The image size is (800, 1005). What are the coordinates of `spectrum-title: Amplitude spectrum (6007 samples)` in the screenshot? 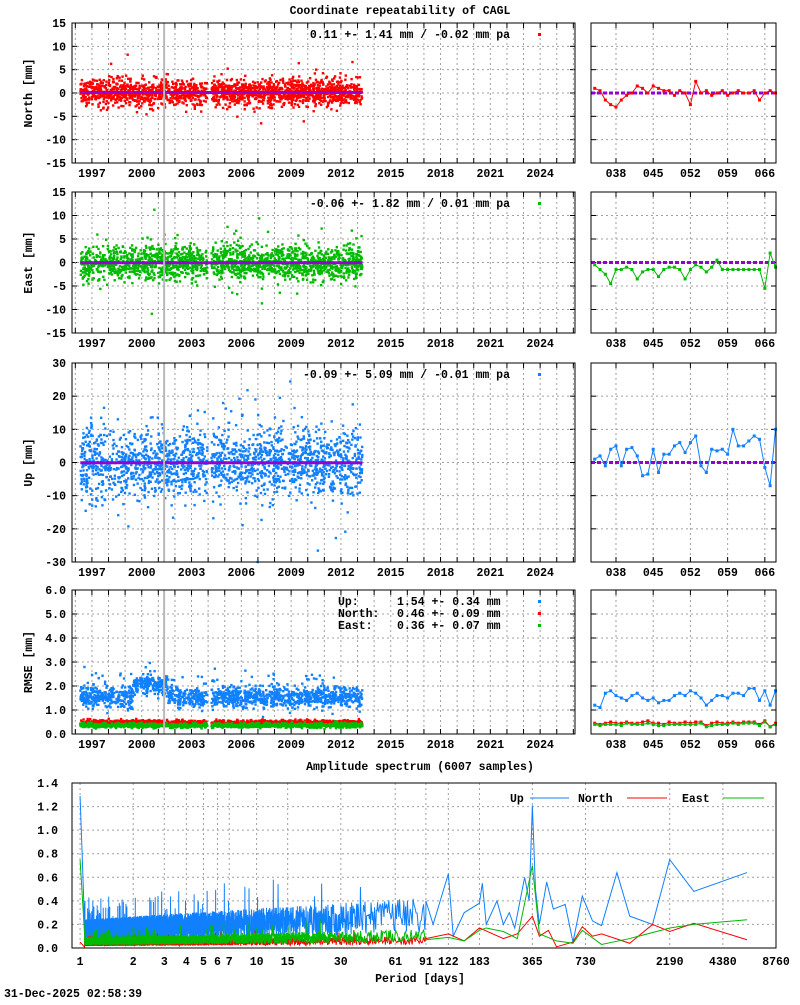 It's located at (420, 767).